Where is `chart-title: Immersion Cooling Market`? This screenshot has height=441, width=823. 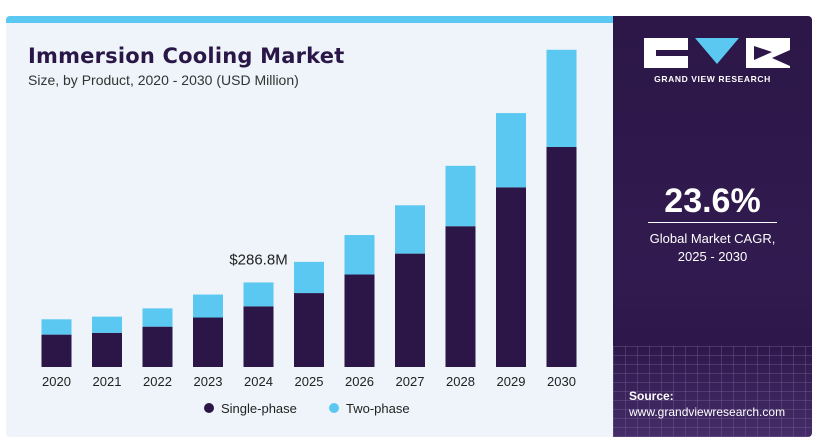 chart-title: Immersion Cooling Market is located at coordinates (186, 56).